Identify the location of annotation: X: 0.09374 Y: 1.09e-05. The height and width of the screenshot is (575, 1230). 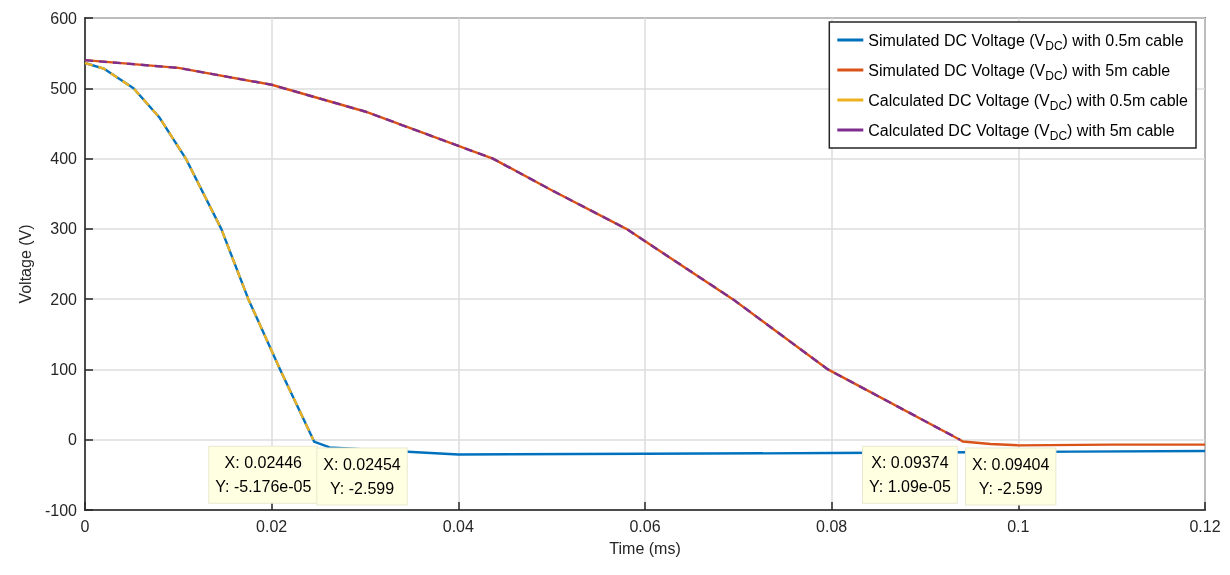
(909, 475).